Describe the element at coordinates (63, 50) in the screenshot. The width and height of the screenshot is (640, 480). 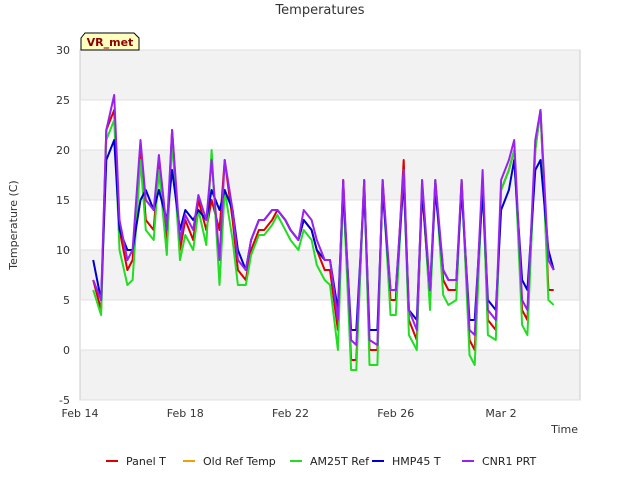
I see `y-tick-label: 30` at that location.